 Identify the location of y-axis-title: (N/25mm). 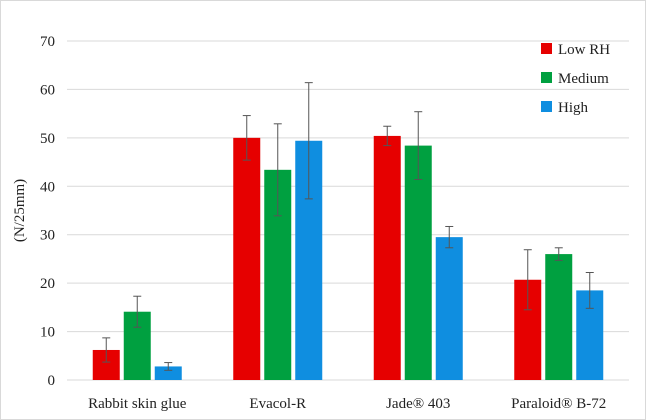
(20, 210).